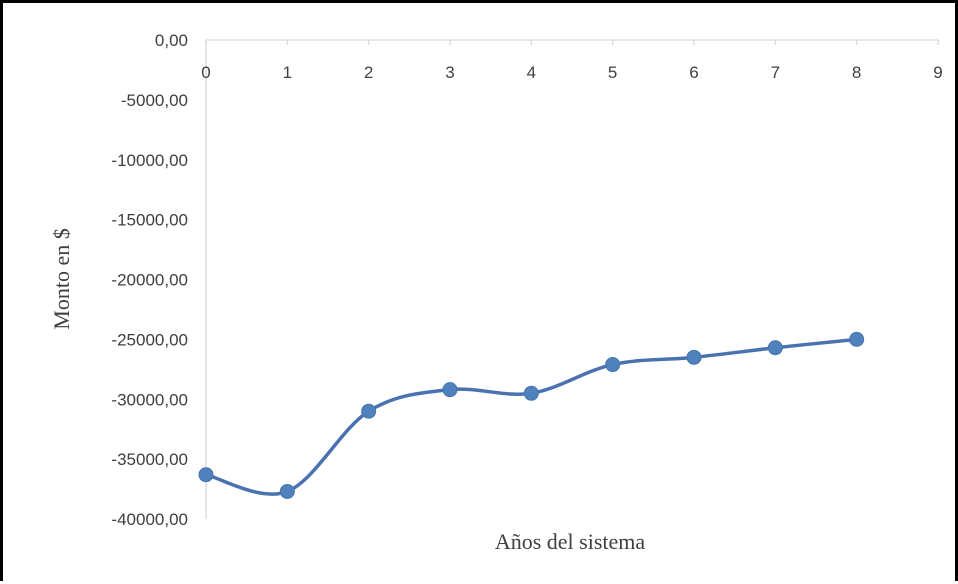  I want to click on x-tick-label: 0, so click(205, 72).